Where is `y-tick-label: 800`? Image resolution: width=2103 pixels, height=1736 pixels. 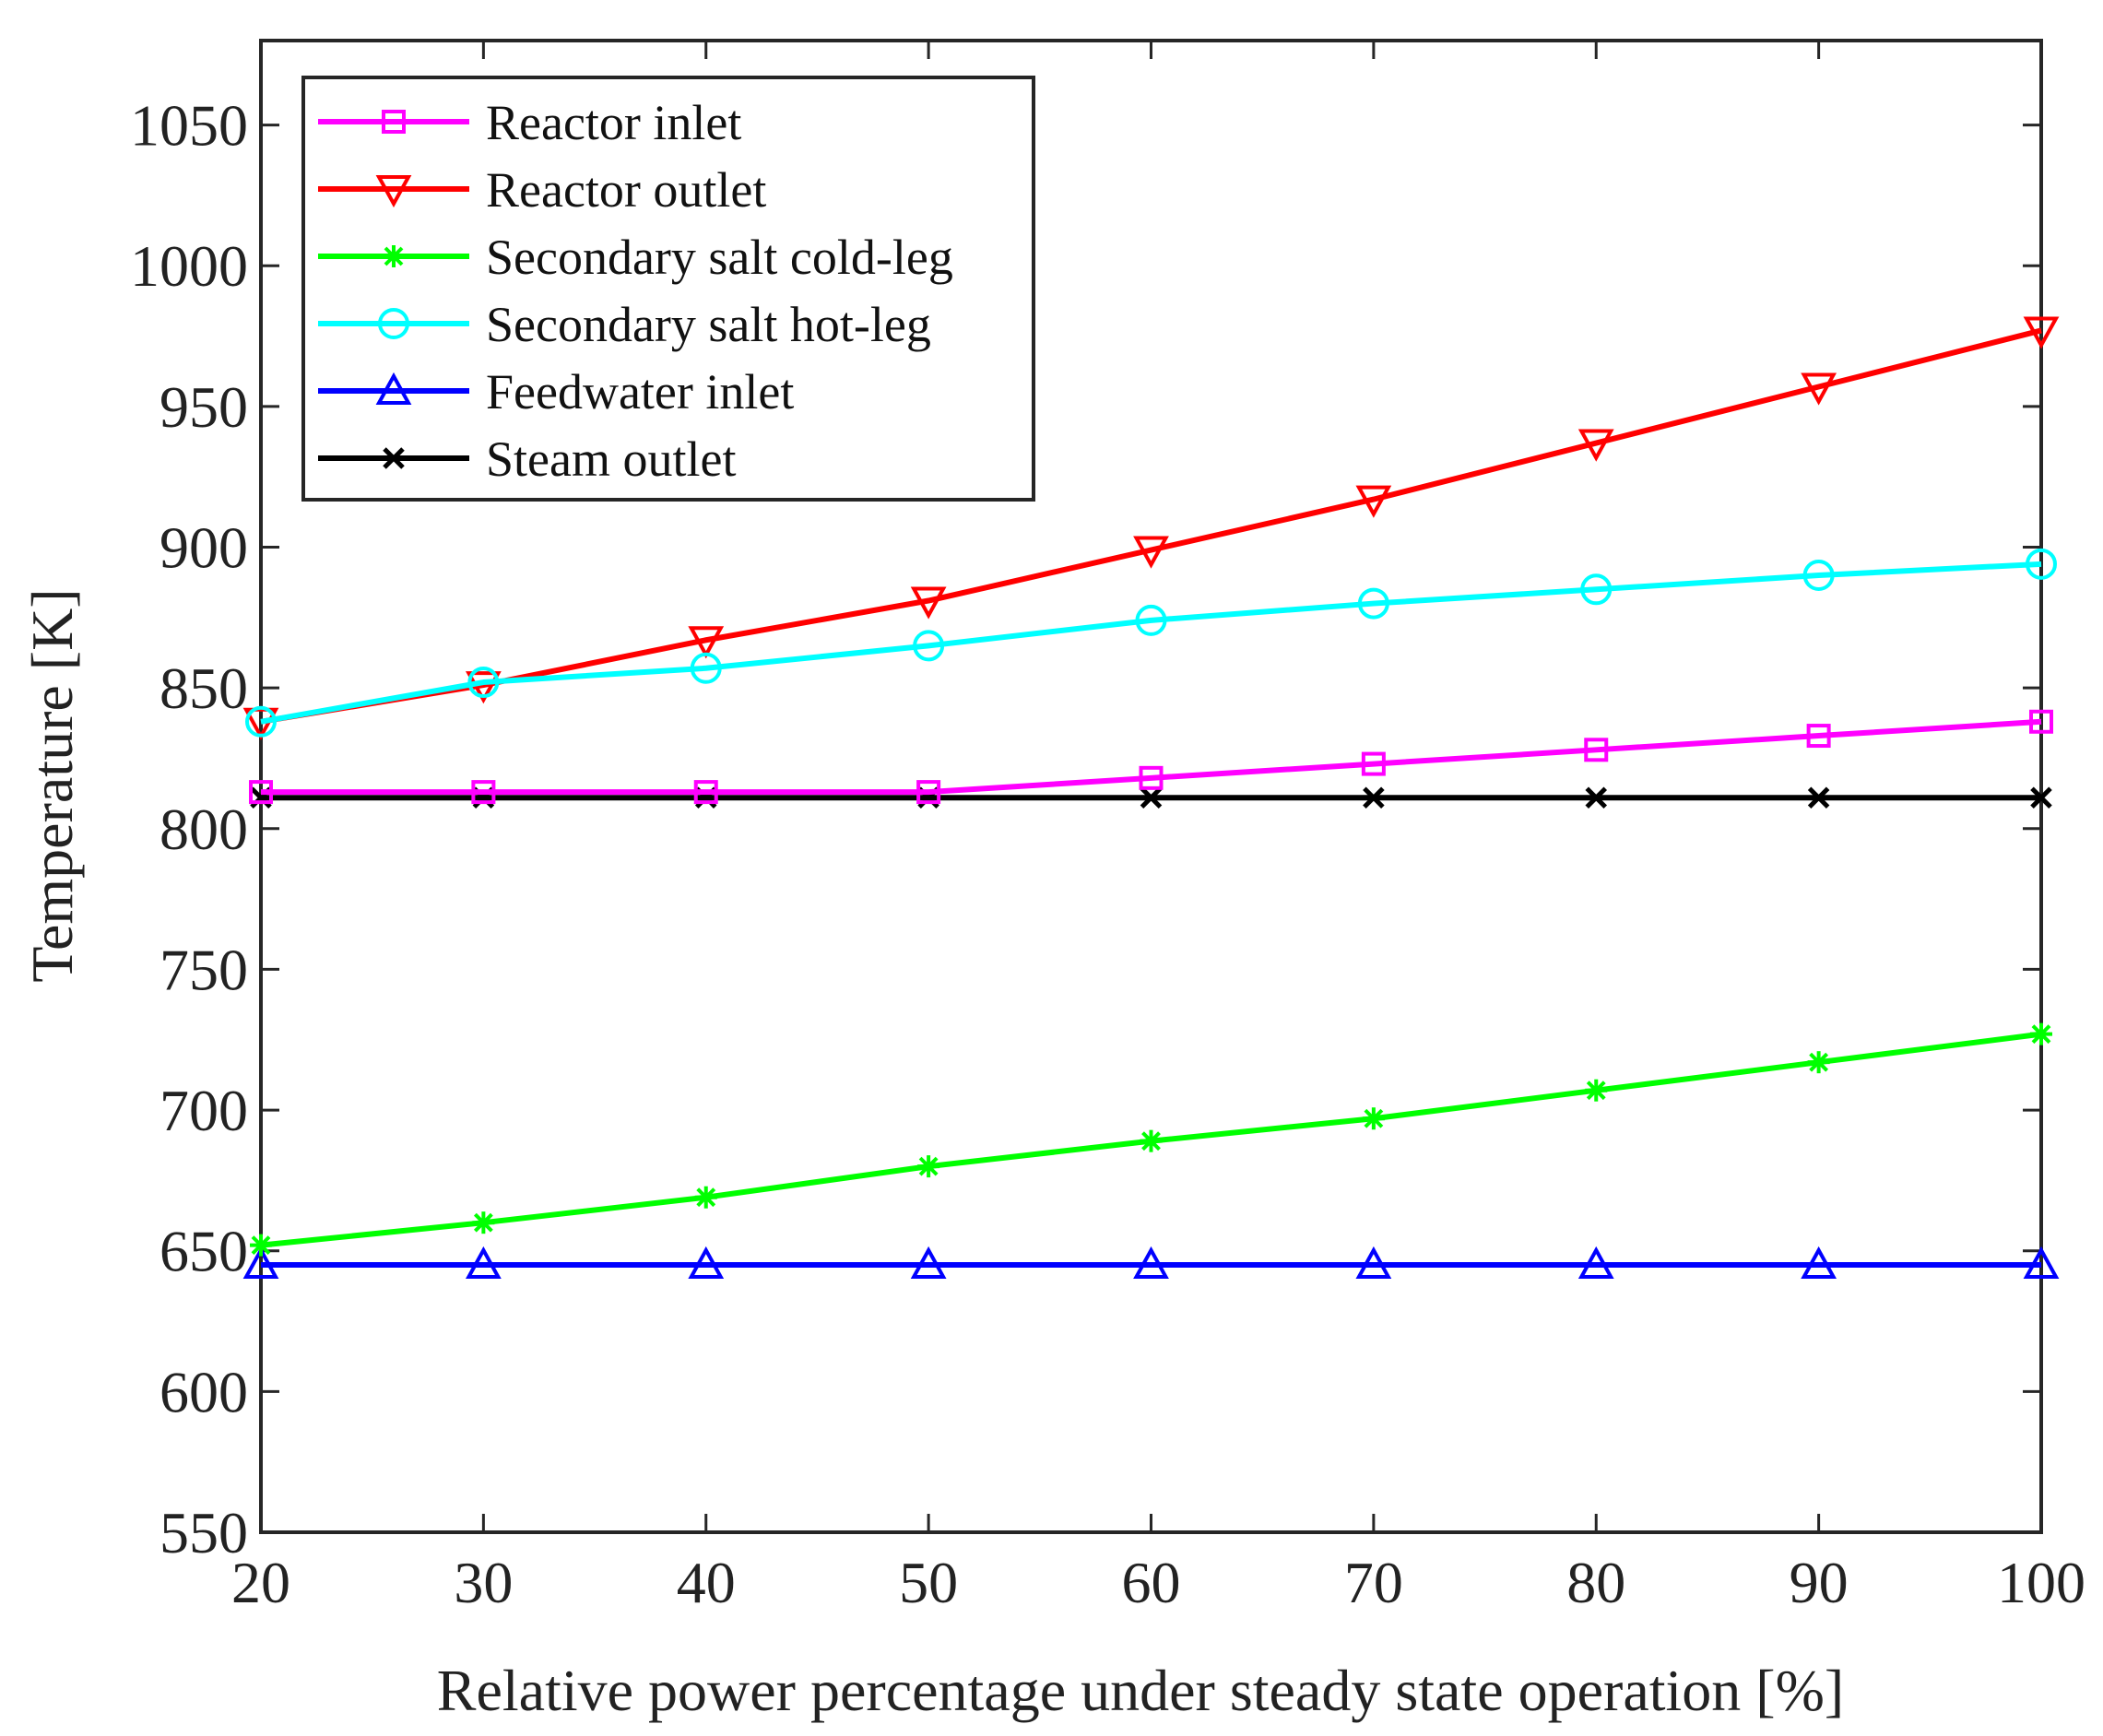 y-tick-label: 800 is located at coordinates (203, 829).